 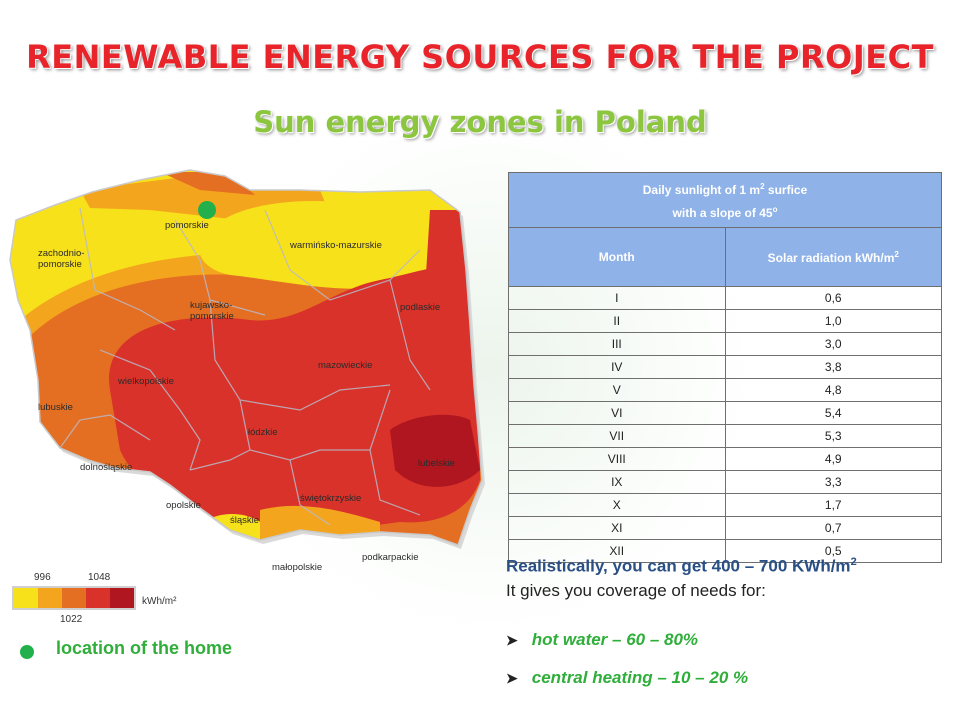 I want to click on month-cell: II, so click(x=617, y=321).